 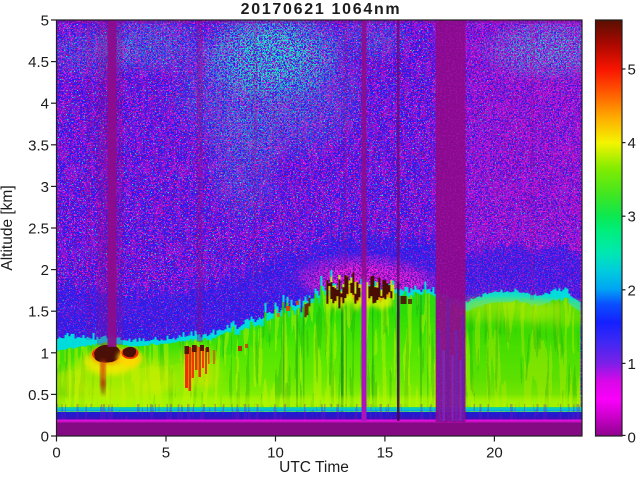 I want to click on svg-text: UTC Time, so click(x=314, y=467).